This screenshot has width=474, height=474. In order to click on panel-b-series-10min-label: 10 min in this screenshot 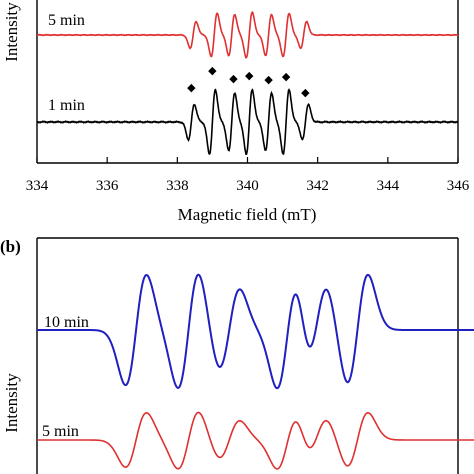, I will do `click(66, 322)`.